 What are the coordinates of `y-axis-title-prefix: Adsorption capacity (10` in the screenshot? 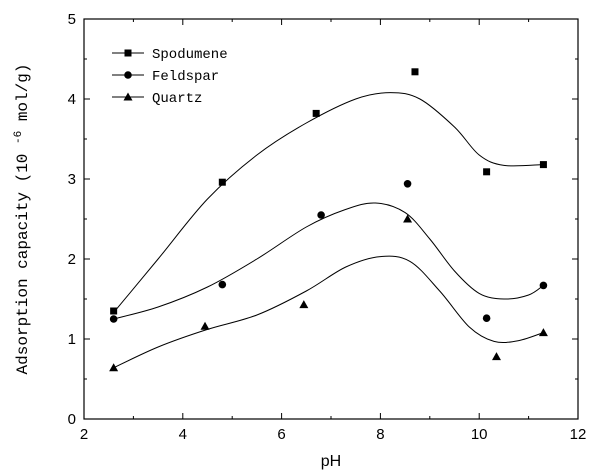 It's located at (23, 264).